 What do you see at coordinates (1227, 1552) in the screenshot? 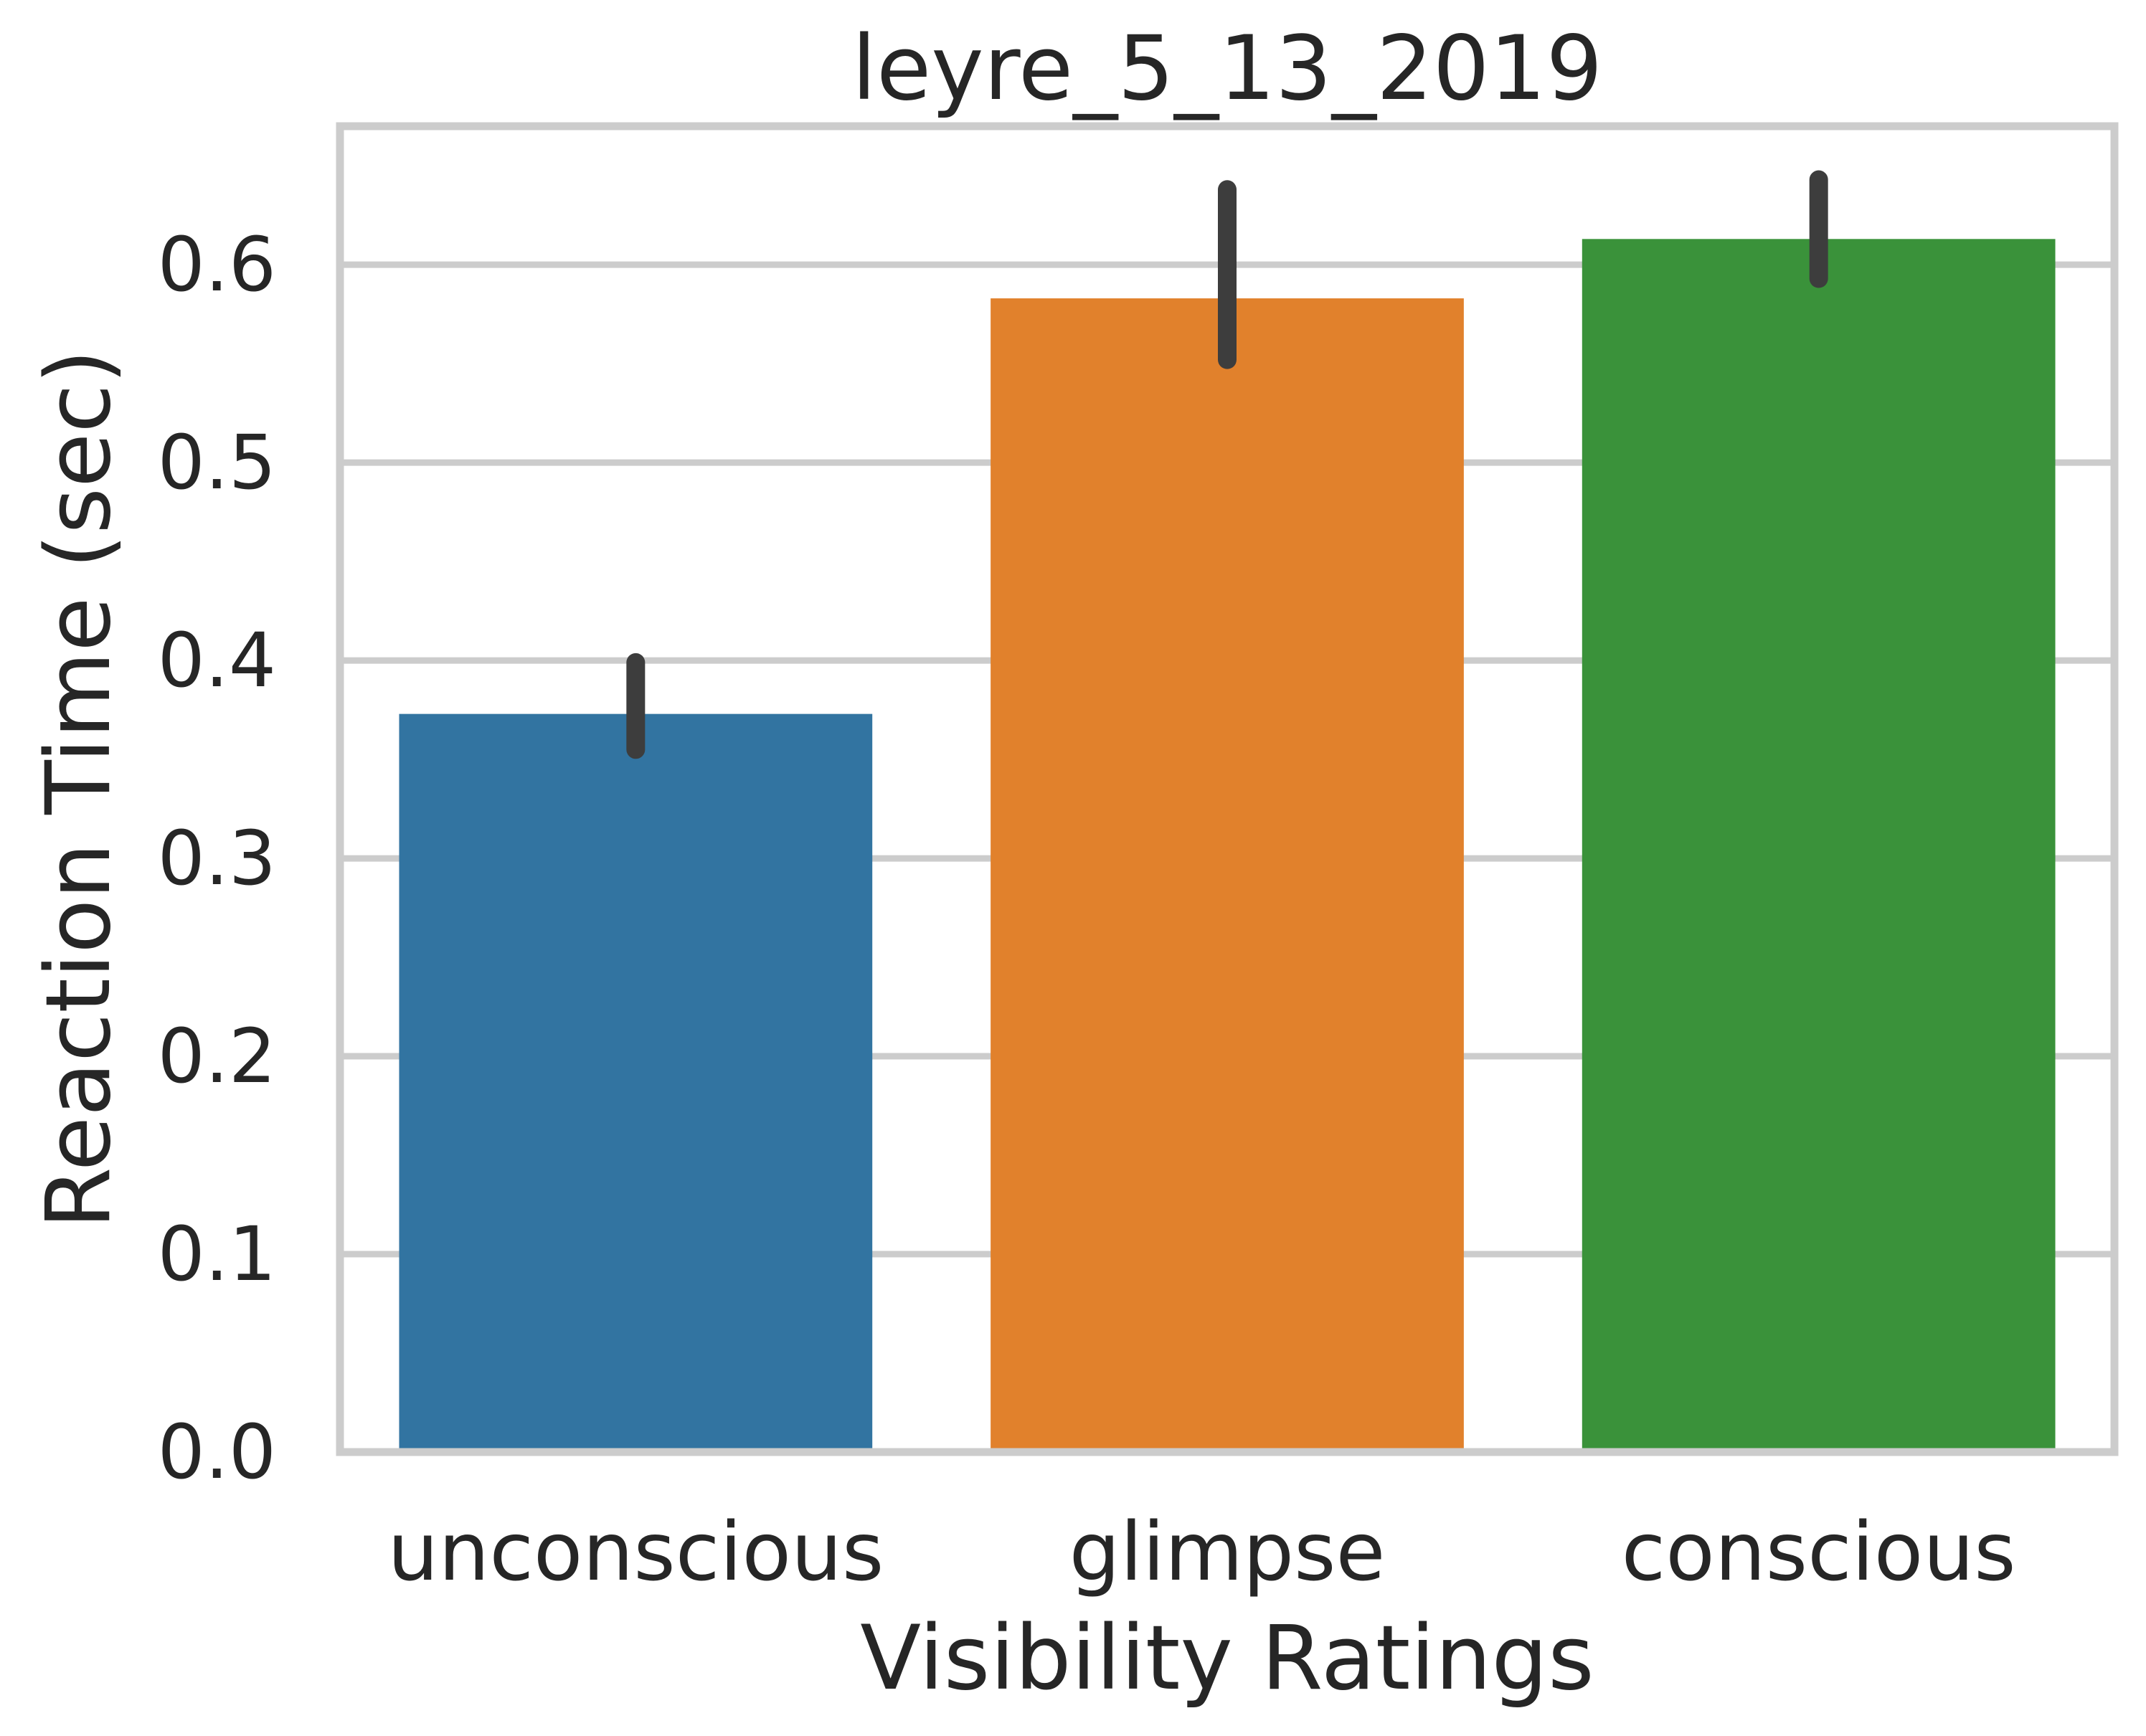
I see `x-tick-label: glimpse` at bounding box center [1227, 1552].